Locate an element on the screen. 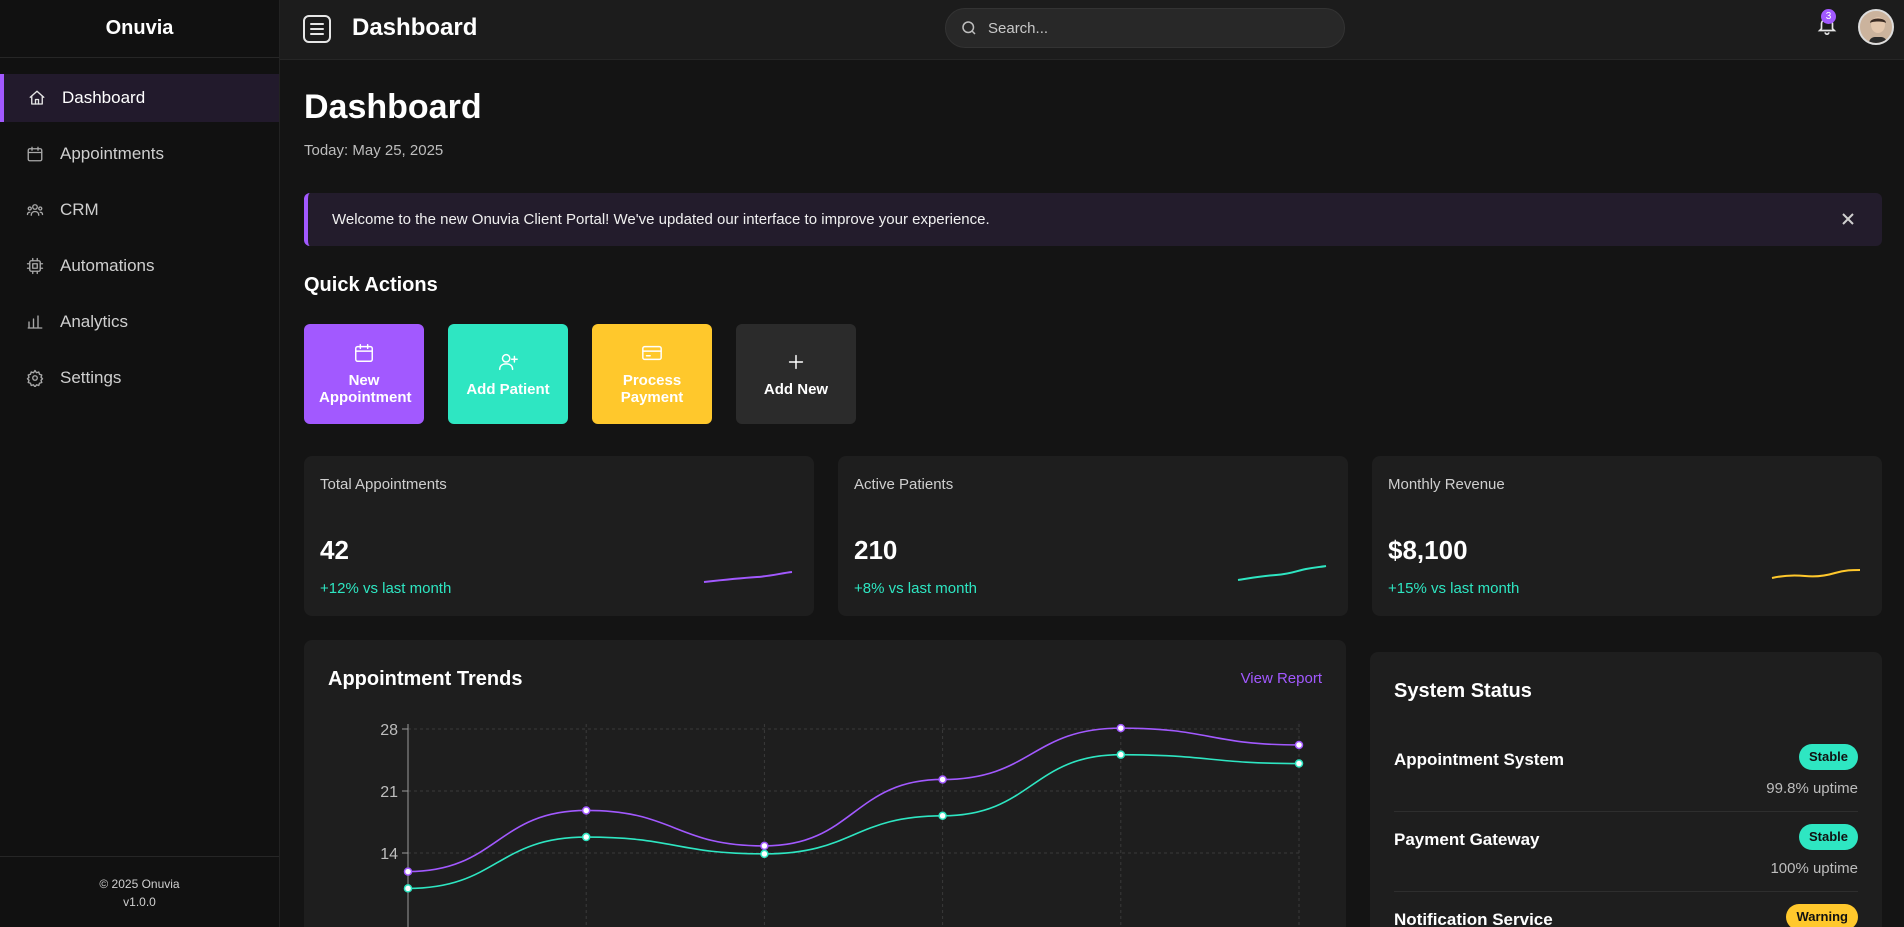 The image size is (1904, 927). uptime-text: 99.8% uptime is located at coordinates (1812, 788).